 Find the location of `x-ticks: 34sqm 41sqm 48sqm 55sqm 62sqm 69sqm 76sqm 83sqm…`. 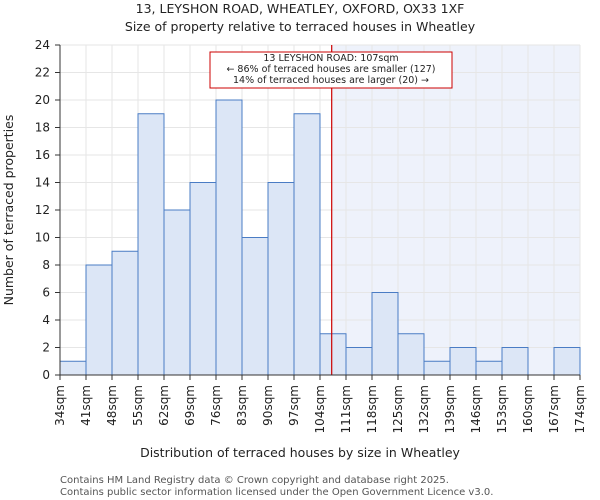

x-ticks: 34sqm 41sqm 48sqm 55sqm 62sqm 69sqm 76sqm 83sqm… is located at coordinates (320, 404).